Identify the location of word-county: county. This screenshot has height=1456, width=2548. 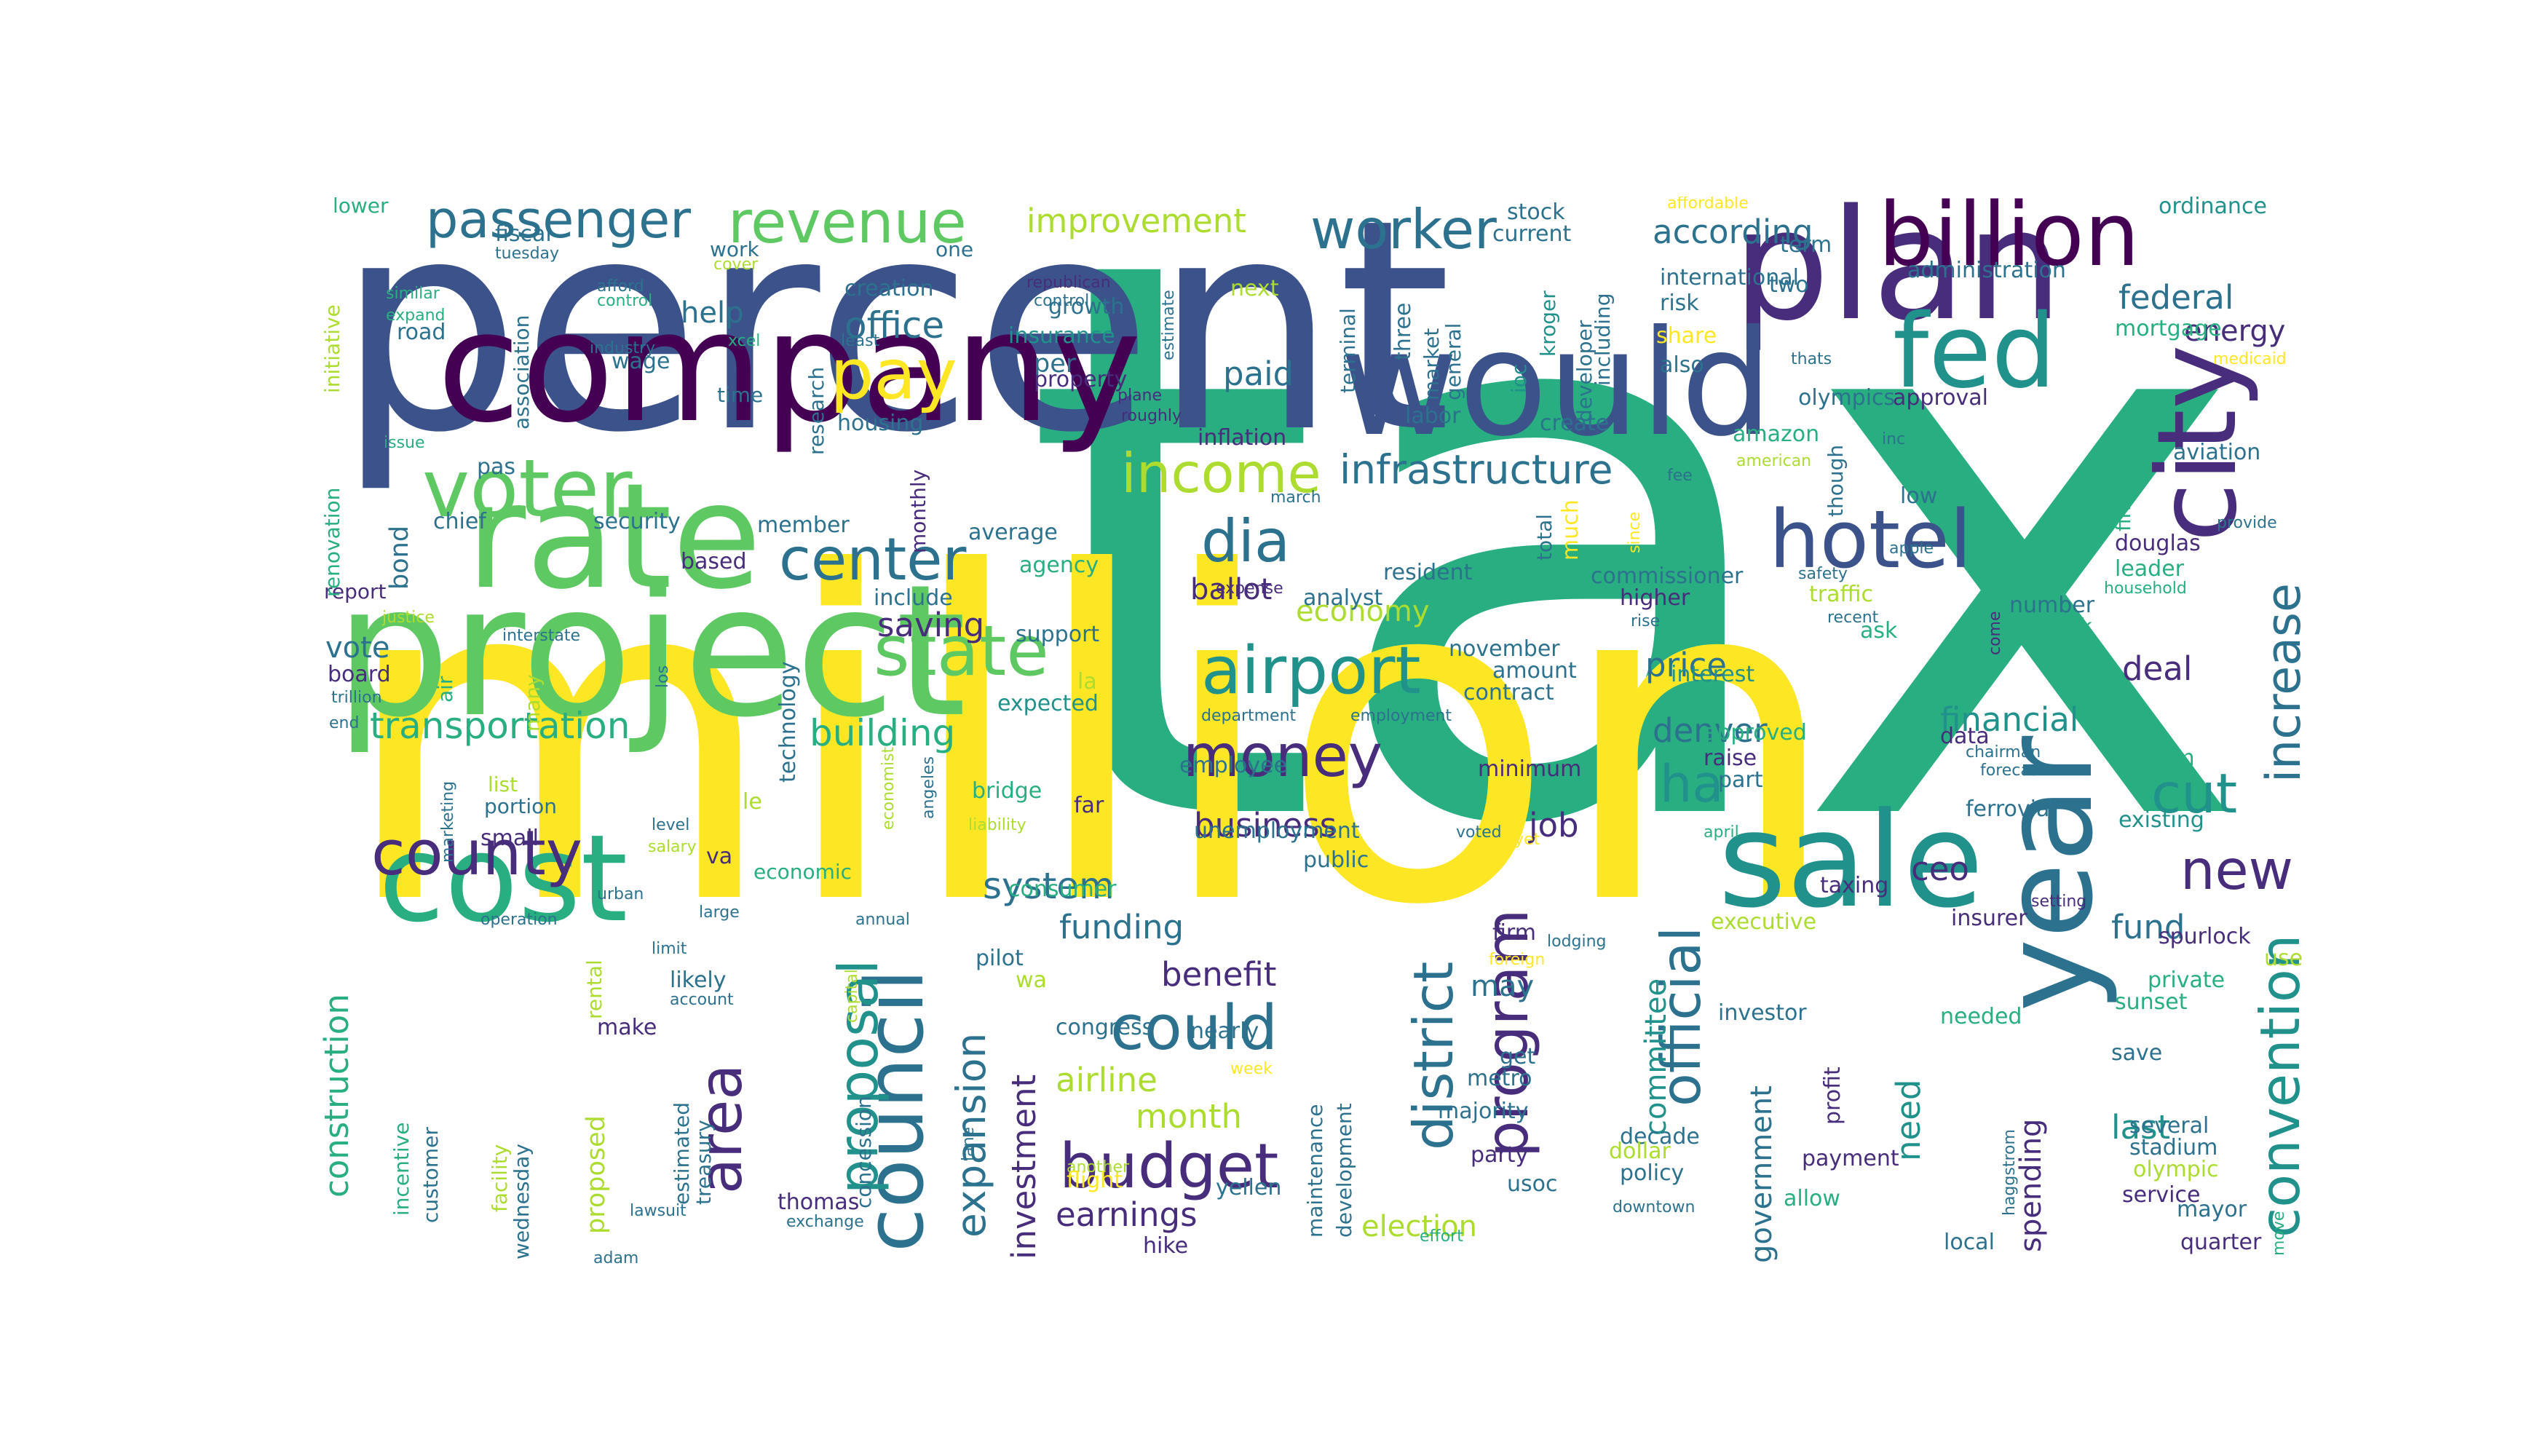
(477, 854).